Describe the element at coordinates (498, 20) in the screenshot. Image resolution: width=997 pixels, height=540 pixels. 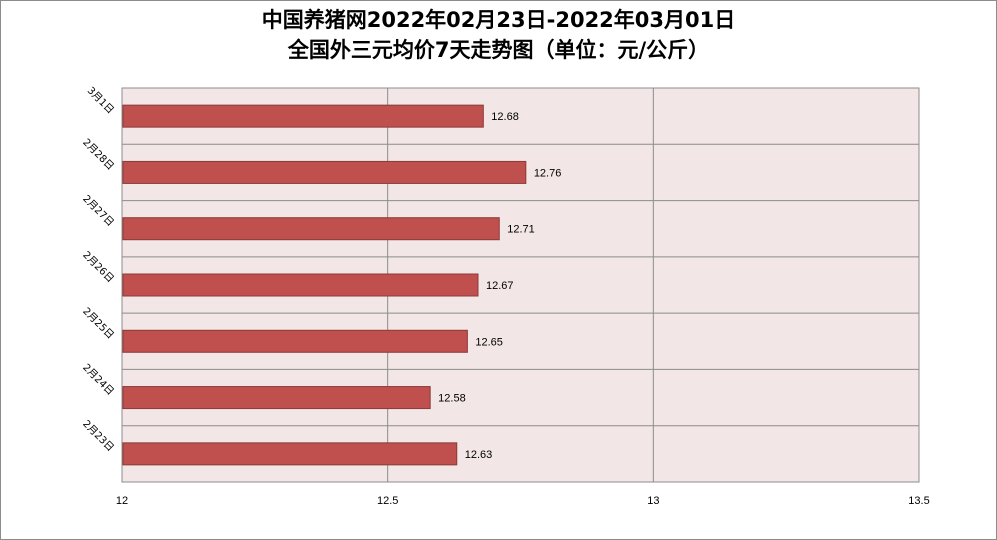
I see `chart-title-line1: 中国养猪网2022年02月23日-2022年03月01日` at that location.